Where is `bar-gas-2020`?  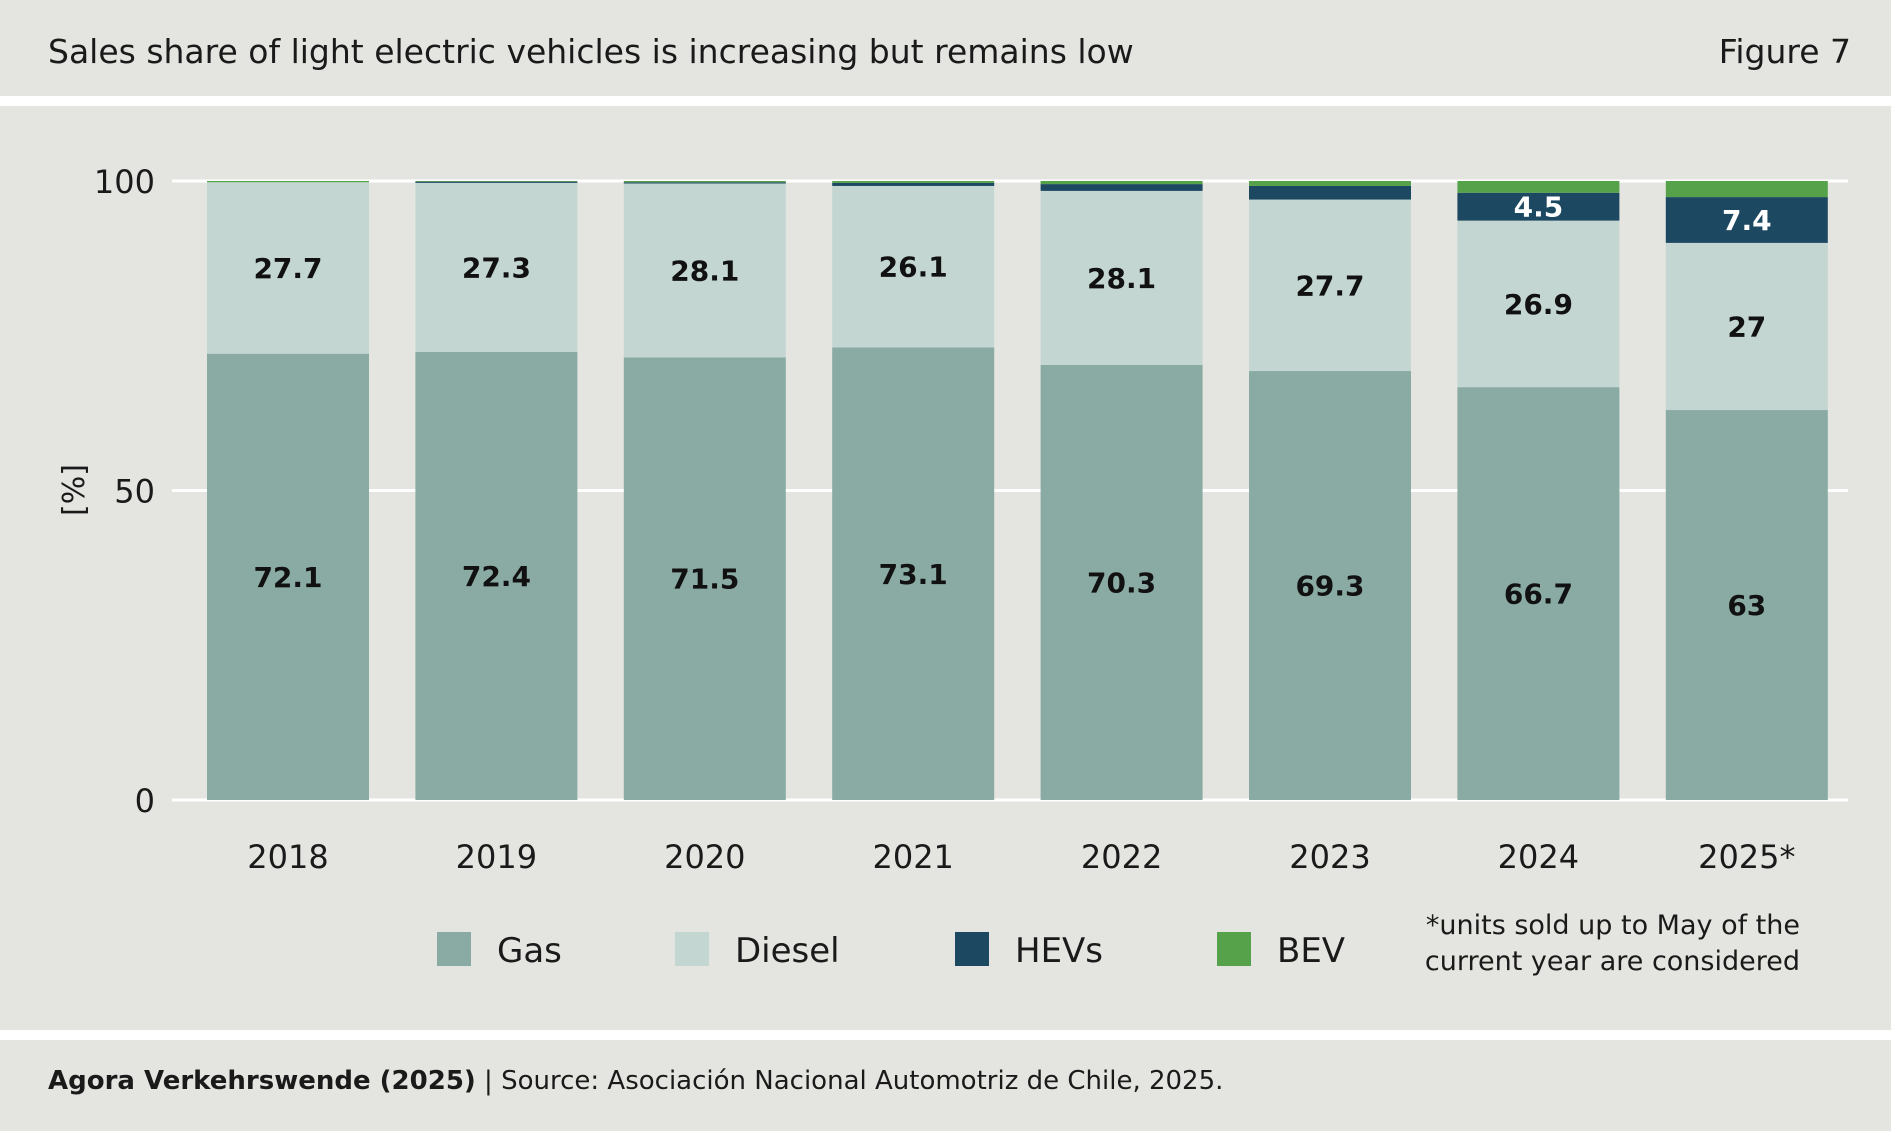 bar-gas-2020 is located at coordinates (704, 578).